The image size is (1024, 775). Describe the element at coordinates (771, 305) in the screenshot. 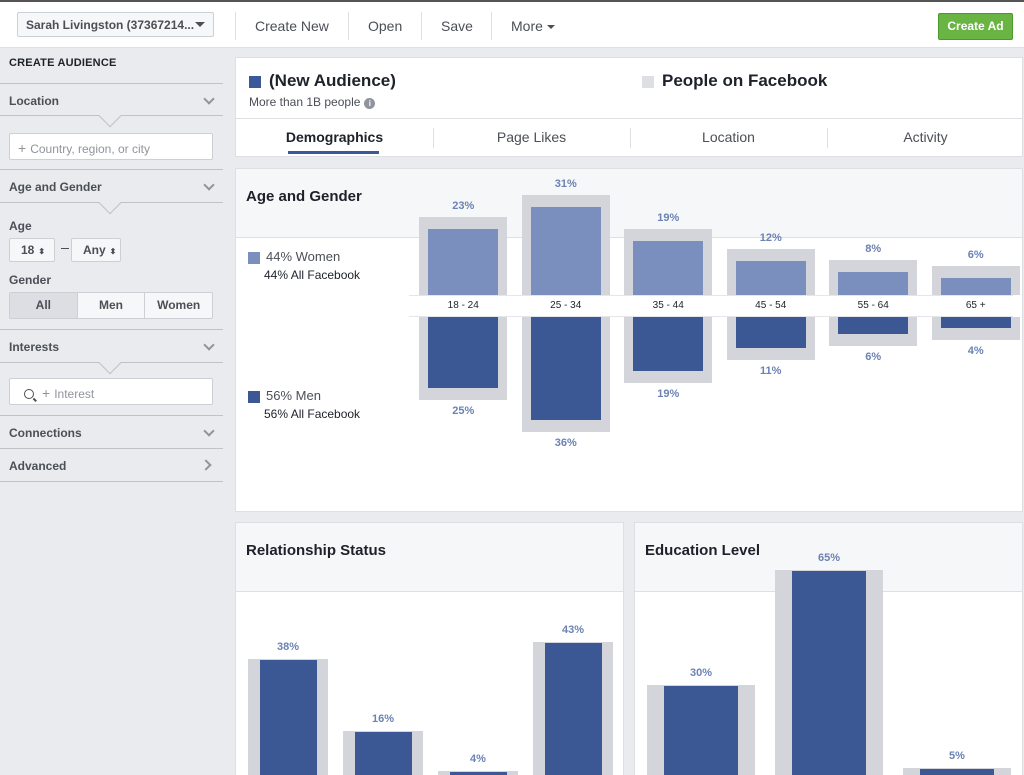

I see `age-category-label: 45 - 54` at that location.